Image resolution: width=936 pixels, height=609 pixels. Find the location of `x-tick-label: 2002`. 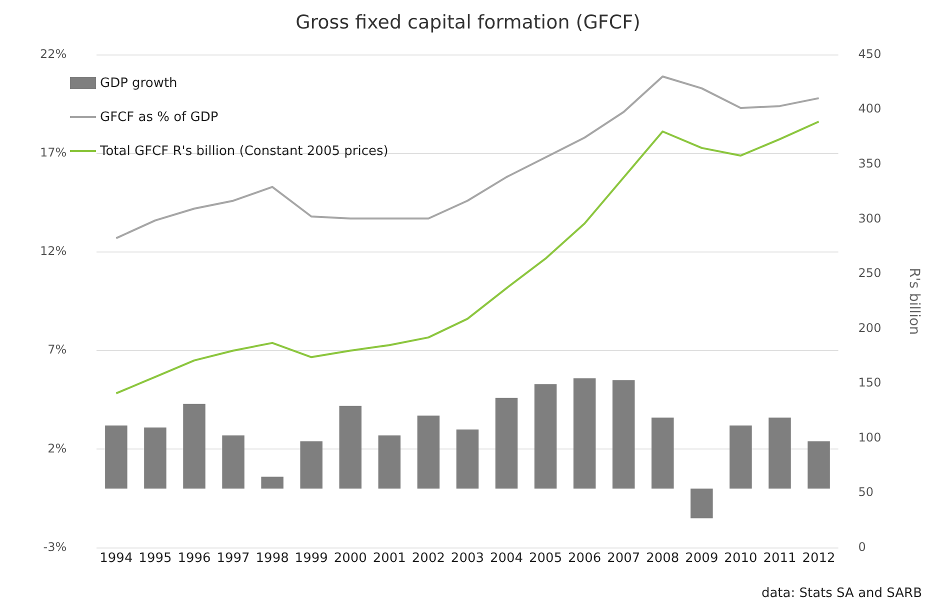

x-tick-label: 2002 is located at coordinates (428, 558).